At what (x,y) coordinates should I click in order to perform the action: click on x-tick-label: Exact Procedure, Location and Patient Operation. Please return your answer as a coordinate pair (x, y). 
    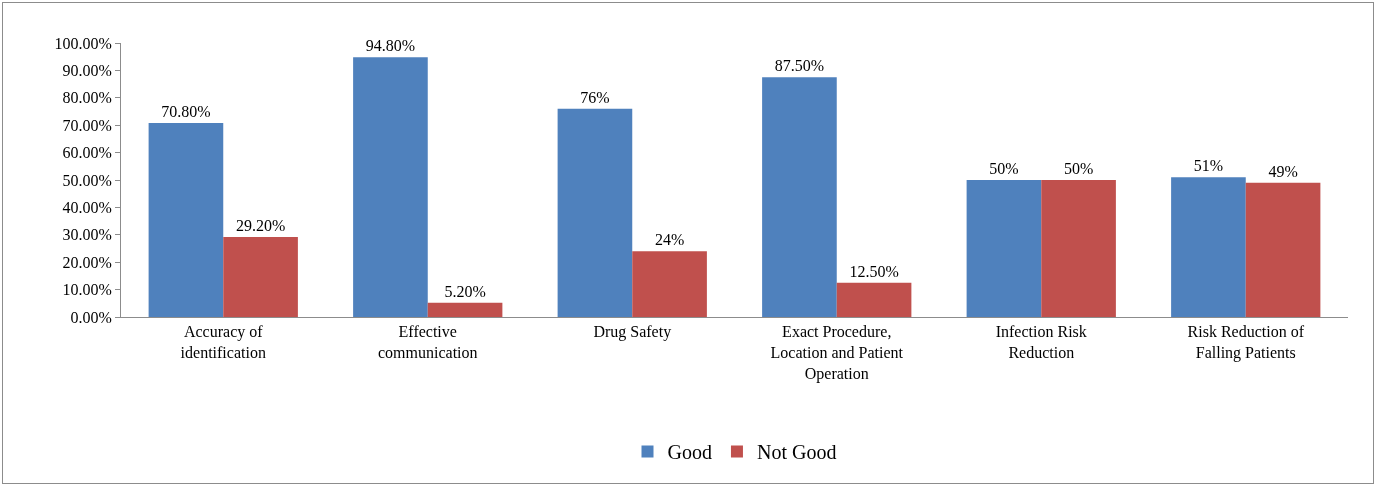
    Looking at the image, I should click on (837, 353).